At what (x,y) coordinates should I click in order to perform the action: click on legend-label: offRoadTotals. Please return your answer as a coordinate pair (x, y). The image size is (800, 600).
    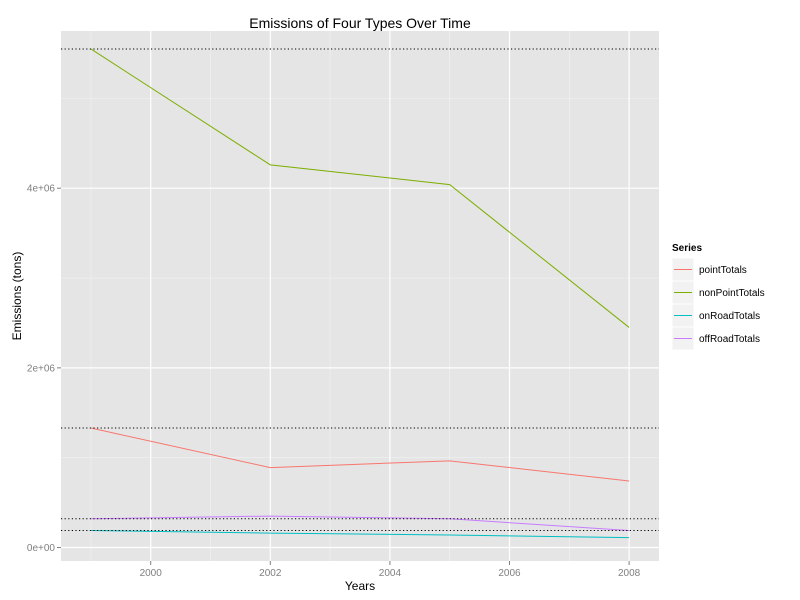
    Looking at the image, I should click on (729, 339).